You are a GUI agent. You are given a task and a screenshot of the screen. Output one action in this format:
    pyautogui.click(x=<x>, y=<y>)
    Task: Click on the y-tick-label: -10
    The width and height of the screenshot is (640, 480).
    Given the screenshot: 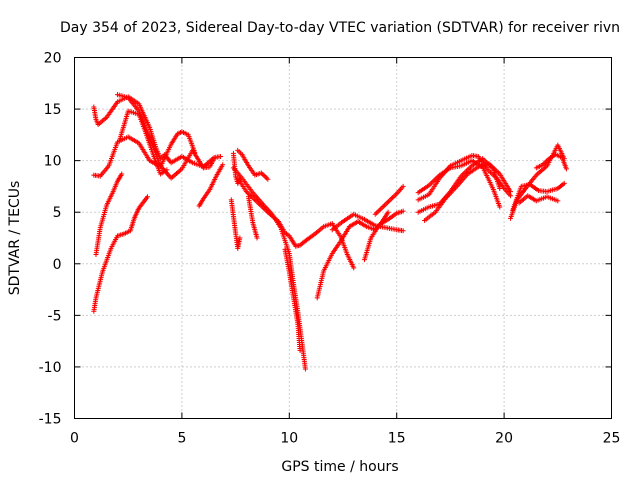 What is the action you would take?
    pyautogui.click(x=50, y=368)
    